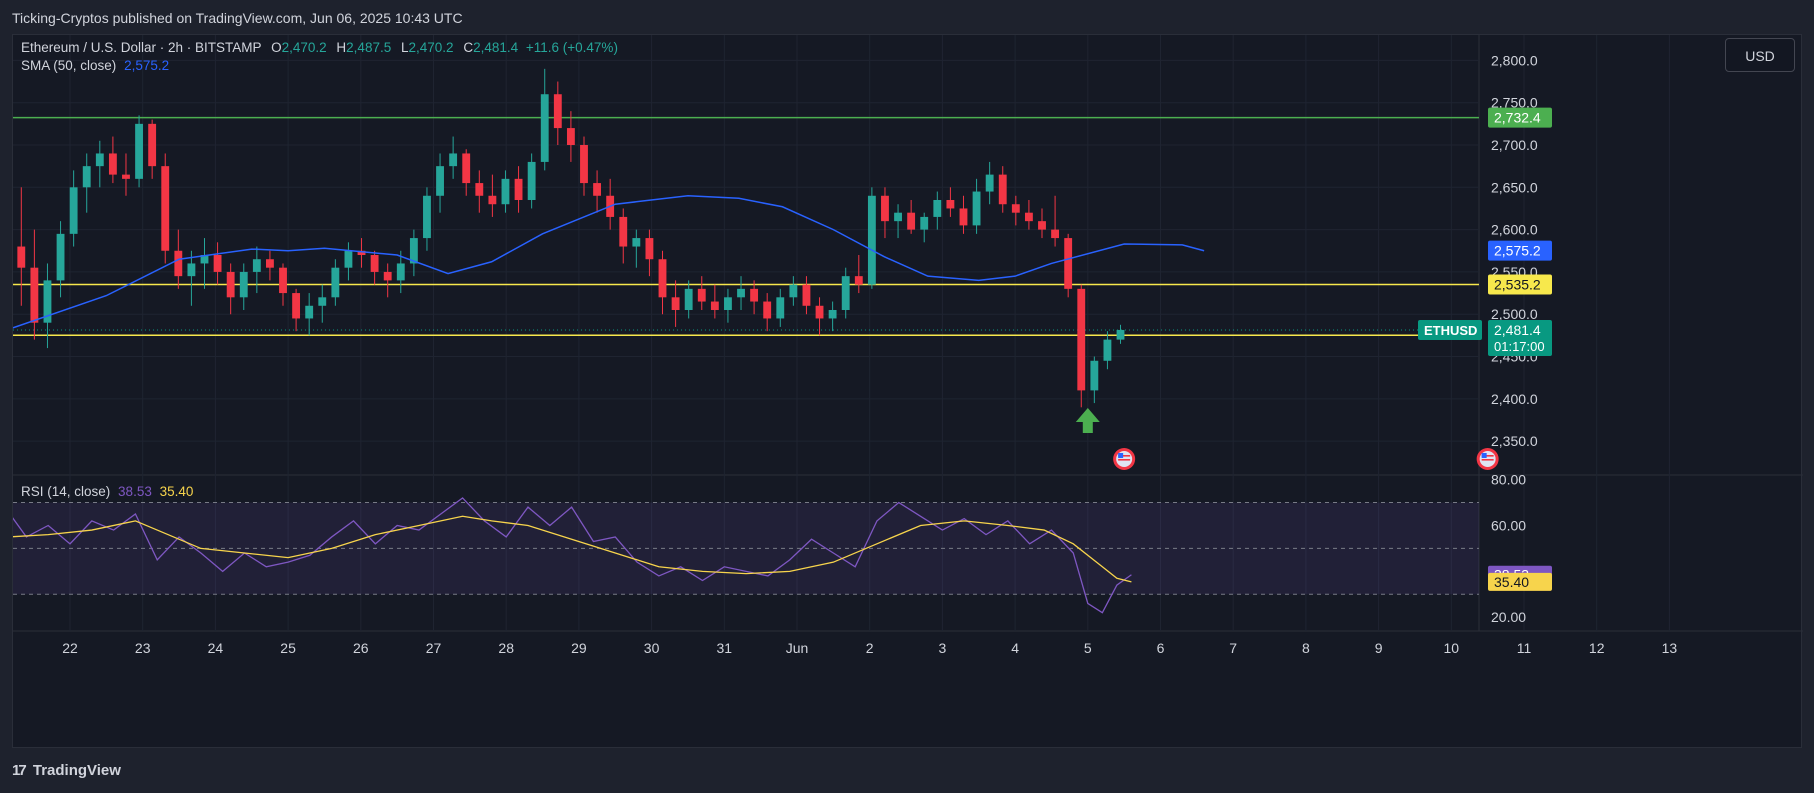  I want to click on sma-price-label: 2,575.2, so click(1517, 251).